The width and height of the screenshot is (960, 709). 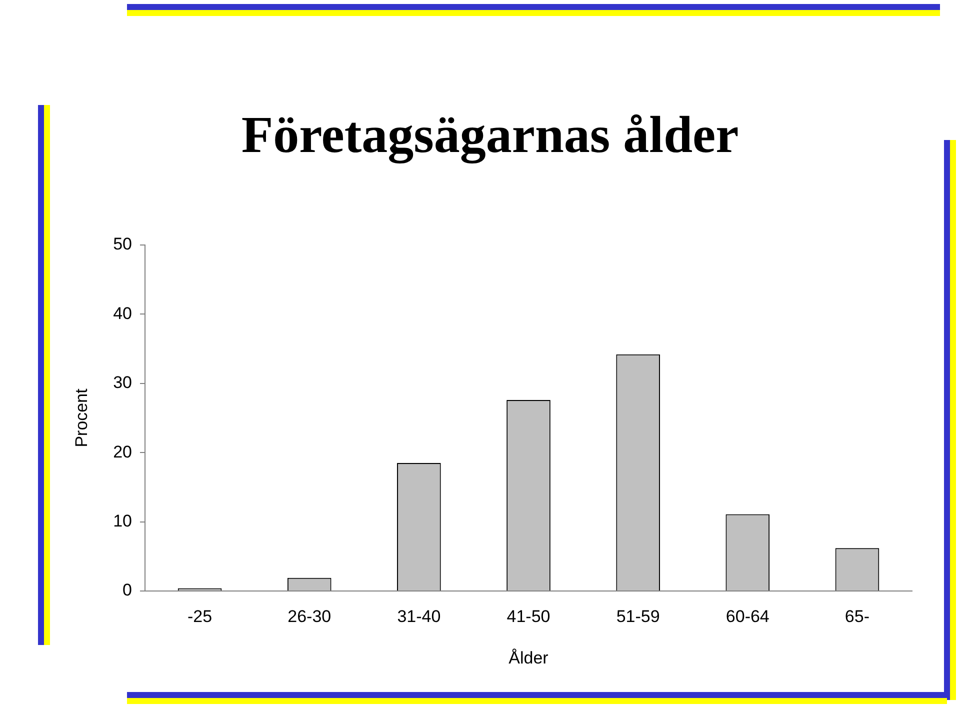 I want to click on x-tick-label: -25, so click(x=199, y=616).